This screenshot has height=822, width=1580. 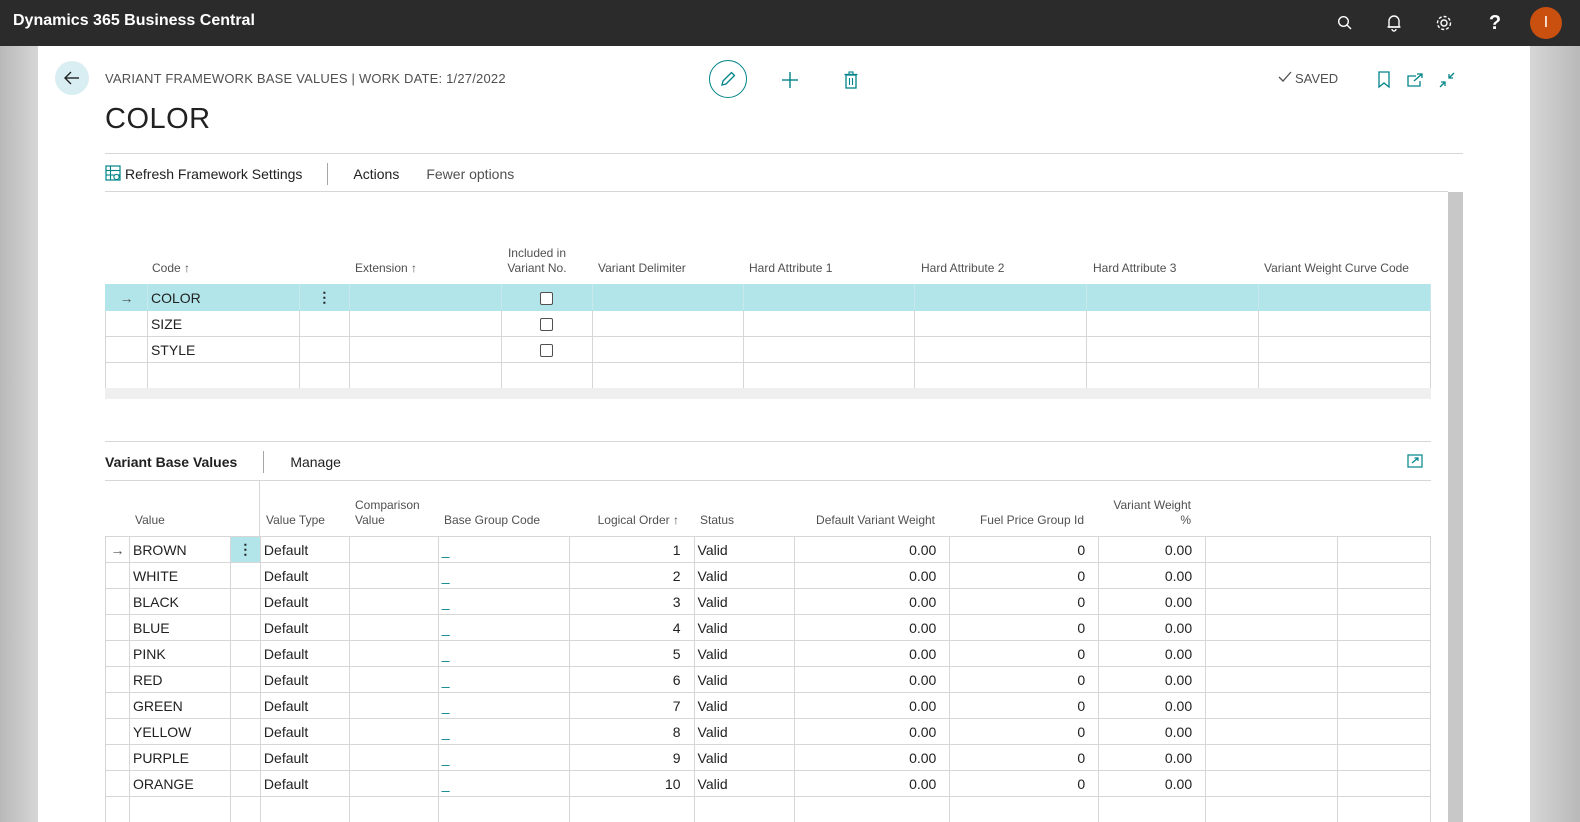 What do you see at coordinates (547, 325) in the screenshot?
I see `included-checkbox` at bounding box center [547, 325].